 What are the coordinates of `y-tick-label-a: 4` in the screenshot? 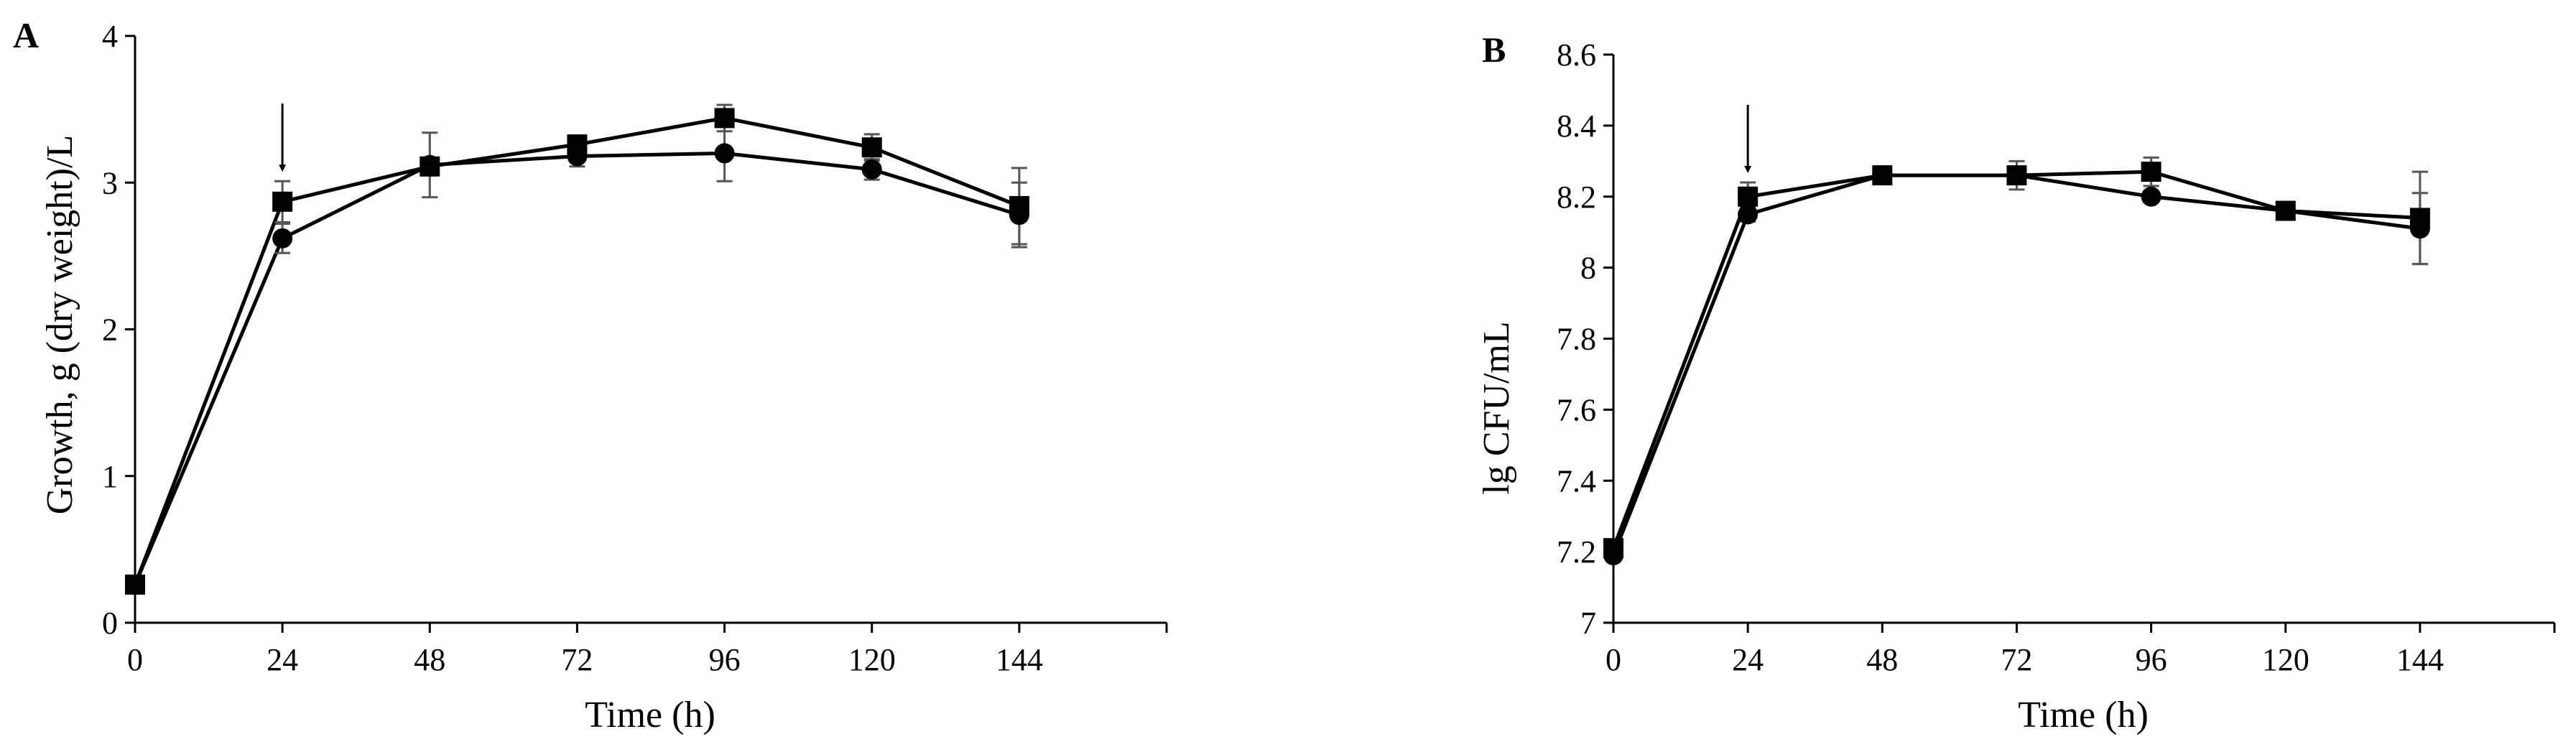 It's located at (110, 36).